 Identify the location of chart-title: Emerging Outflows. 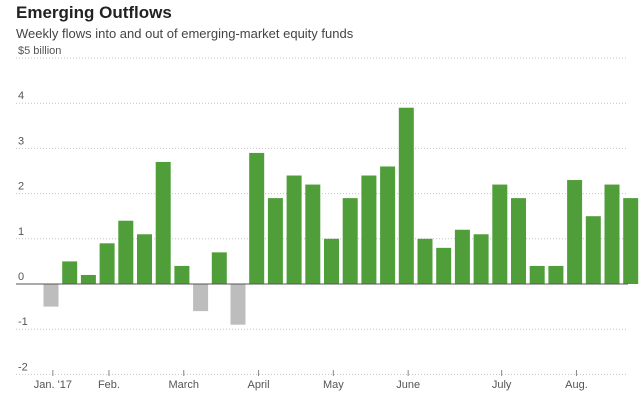
(94, 12).